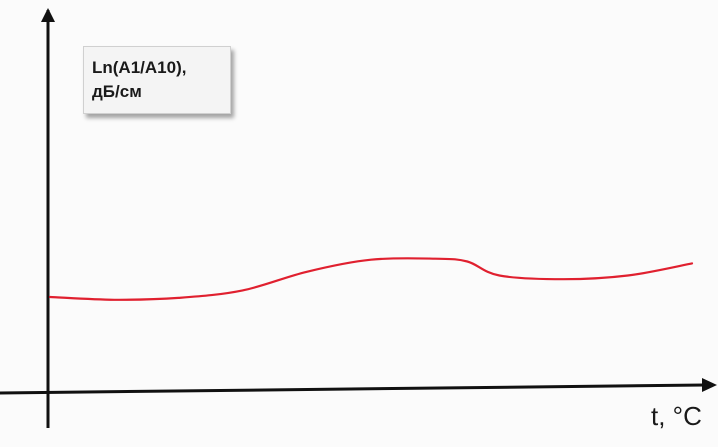 Image resolution: width=718 pixels, height=447 pixels. Describe the element at coordinates (139, 67) in the screenshot. I see `y-axis-label-line-1: Ln(A1/A10),` at that location.